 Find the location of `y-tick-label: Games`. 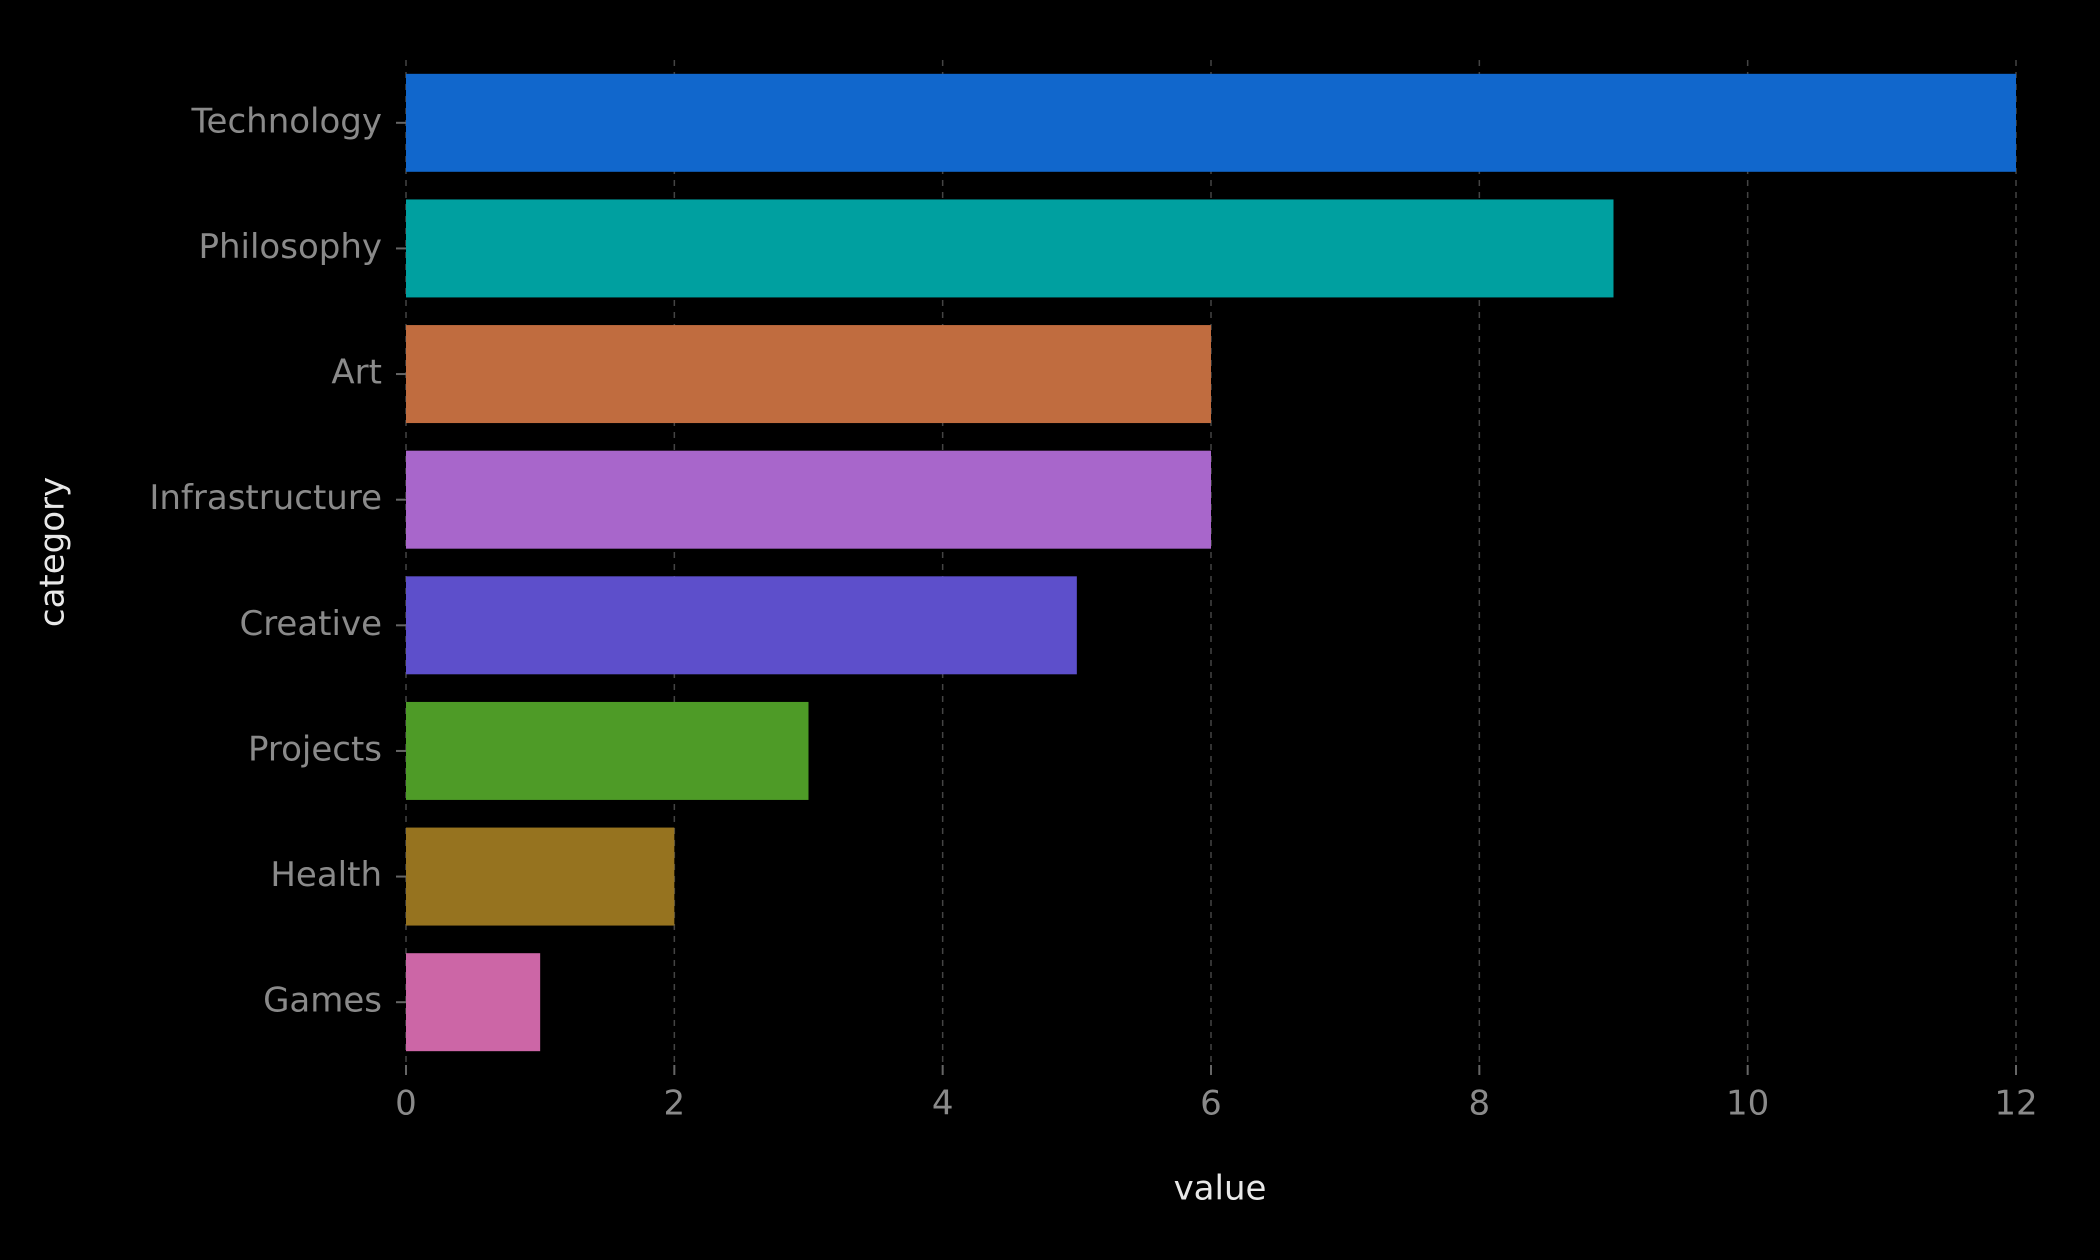

y-tick-label: Games is located at coordinates (322, 1001).